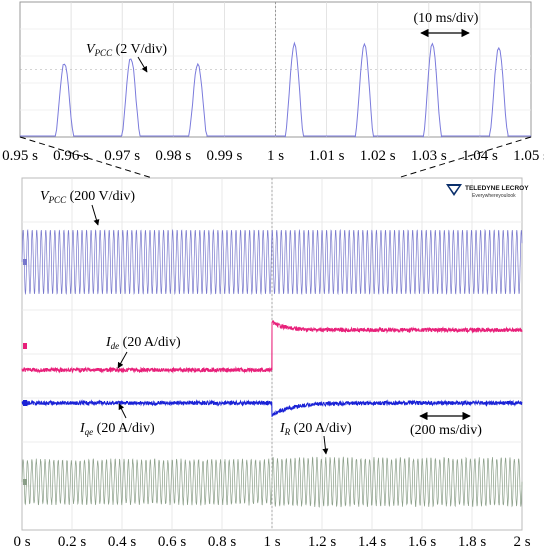 This screenshot has width=544, height=550. Describe the element at coordinates (322, 542) in the screenshot. I see `main-x-tick: 1.2 s` at that location.